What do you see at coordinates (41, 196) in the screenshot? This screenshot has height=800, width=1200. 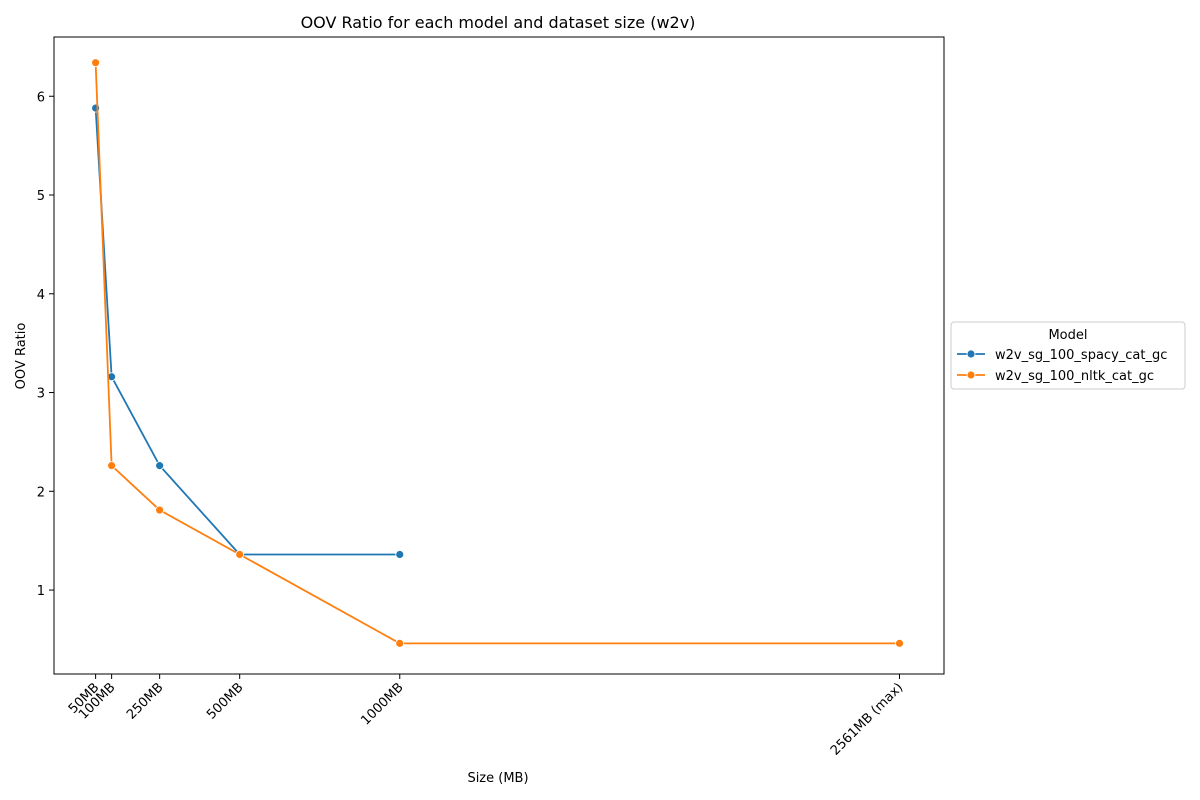 I see `y-tick-label: 5` at bounding box center [41, 196].